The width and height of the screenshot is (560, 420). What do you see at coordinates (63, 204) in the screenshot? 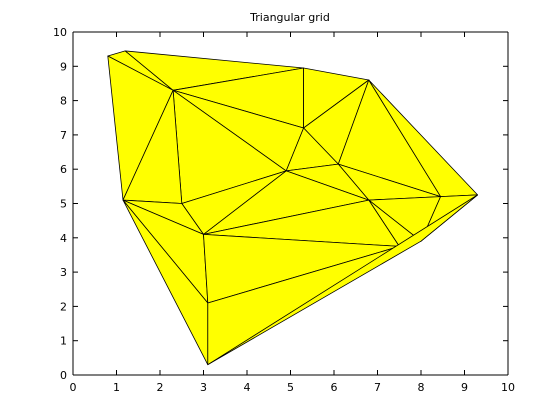
I see `y-tick-label: 5` at bounding box center [63, 204].